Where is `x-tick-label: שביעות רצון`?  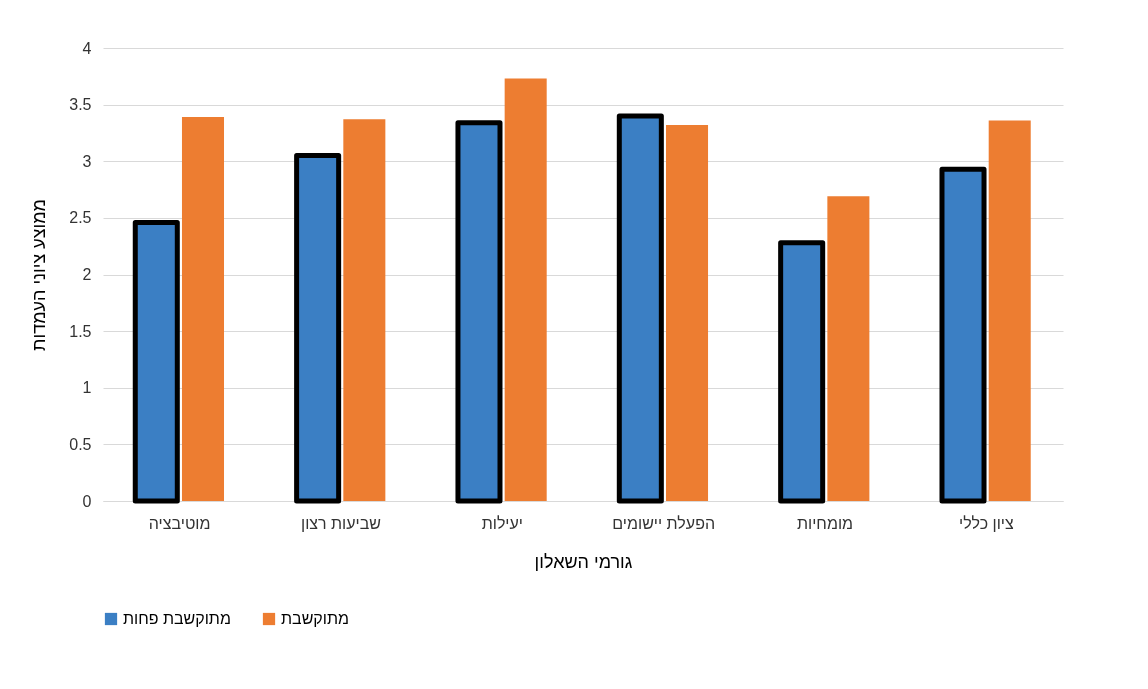
x-tick-label: שביעות רצון is located at coordinates (341, 523).